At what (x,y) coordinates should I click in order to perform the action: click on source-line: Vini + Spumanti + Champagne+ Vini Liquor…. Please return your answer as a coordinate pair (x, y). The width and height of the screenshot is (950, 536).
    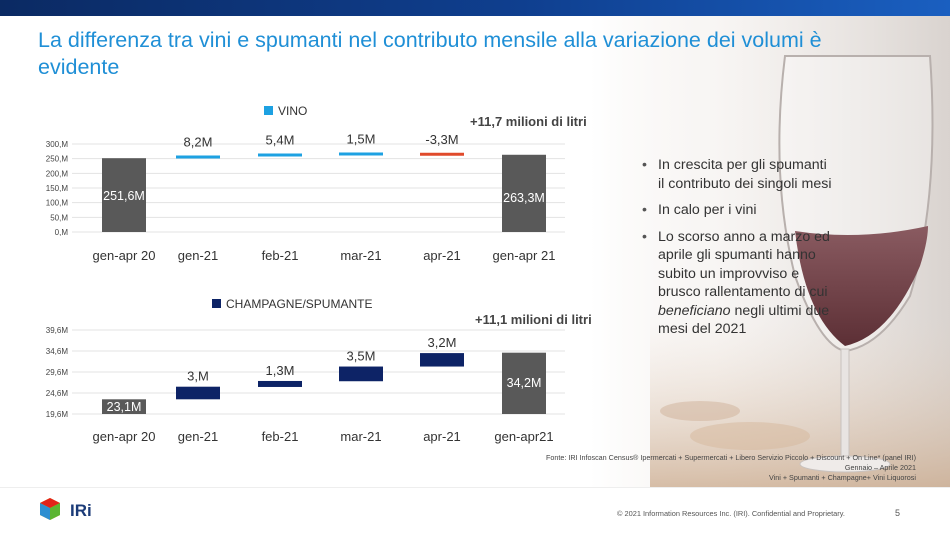
    Looking at the image, I should click on (842, 477).